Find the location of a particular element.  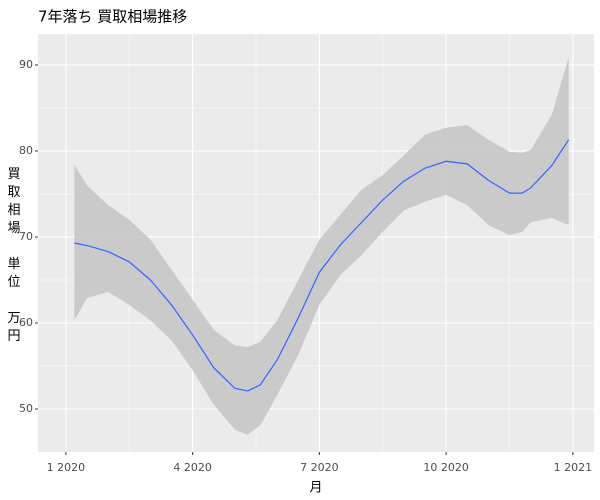

y-tick-label: 60 is located at coordinates (26, 322).